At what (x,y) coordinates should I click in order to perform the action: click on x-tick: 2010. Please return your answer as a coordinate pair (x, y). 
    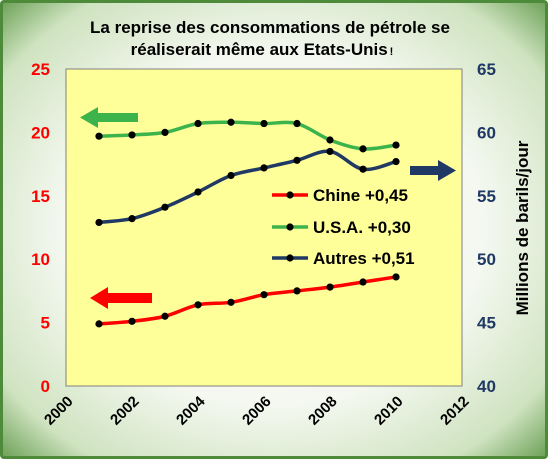
    Looking at the image, I should click on (389, 411).